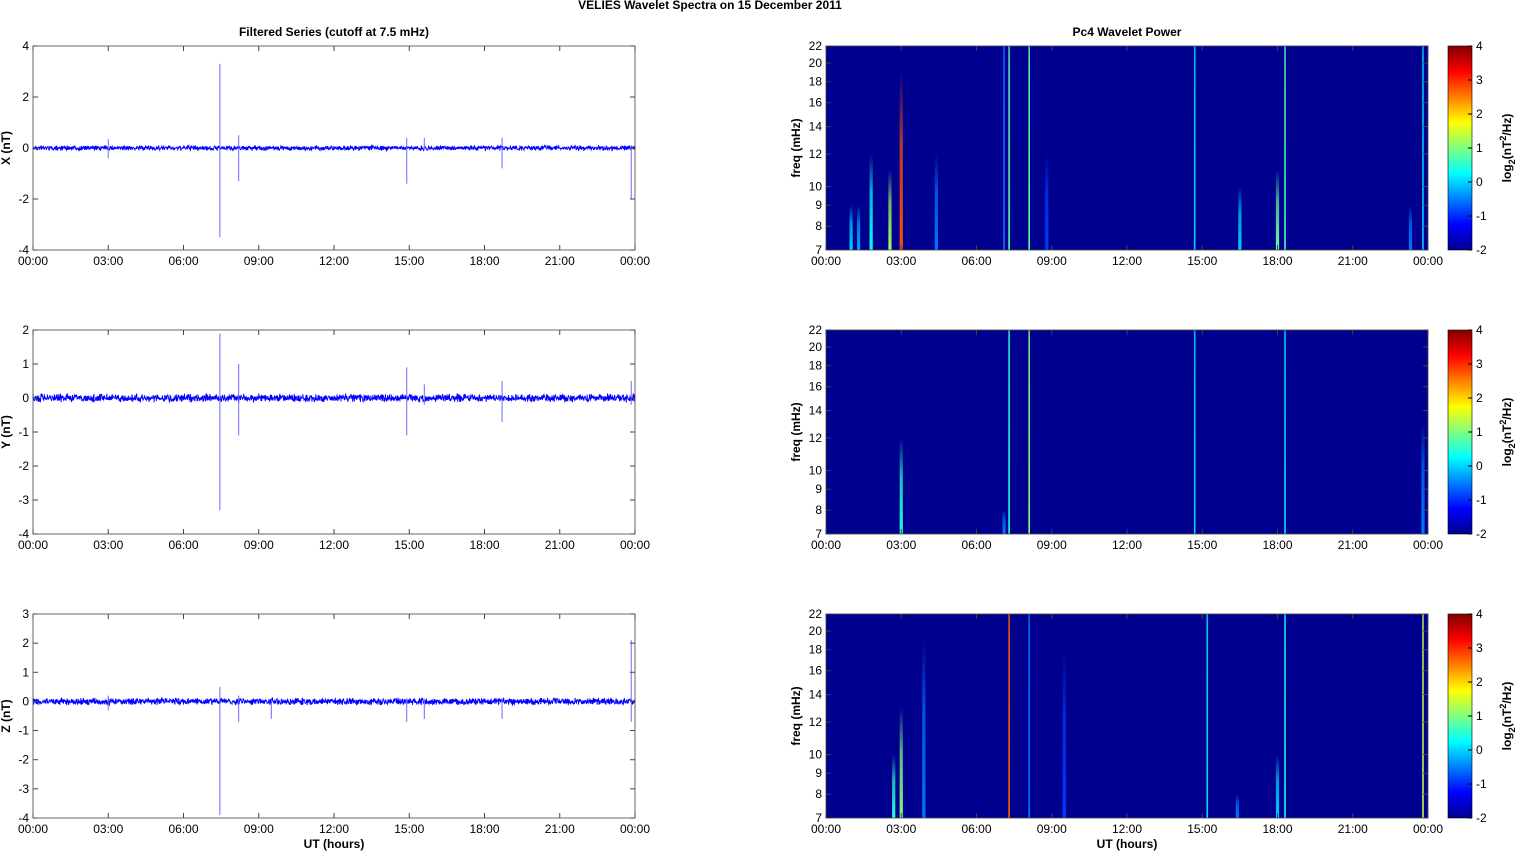 The image size is (1515, 851). I want to click on y-axis-label: Z (nT), so click(6, 715).